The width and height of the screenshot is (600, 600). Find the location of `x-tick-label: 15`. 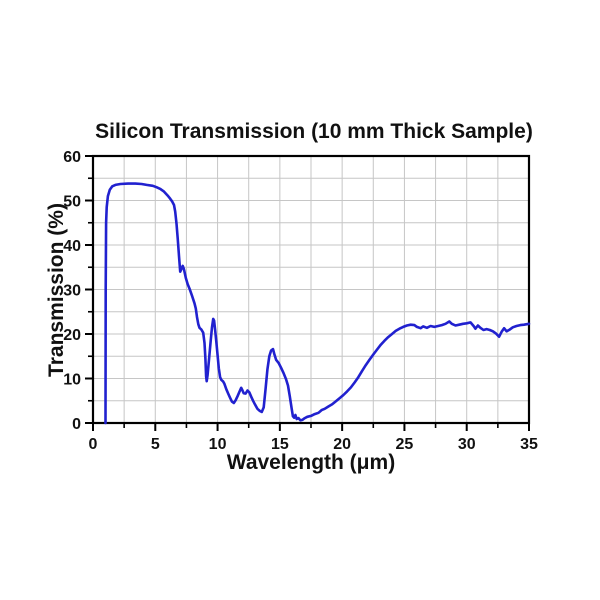

x-tick-label: 15 is located at coordinates (280, 444).